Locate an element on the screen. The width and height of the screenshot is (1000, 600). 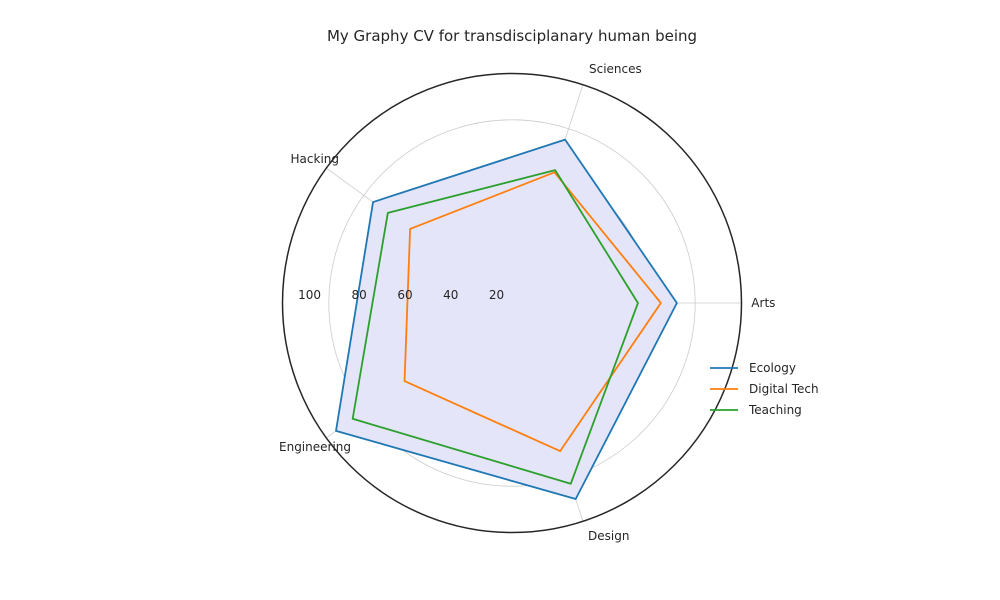
series-line-digital-tech is located at coordinates (532, 311).